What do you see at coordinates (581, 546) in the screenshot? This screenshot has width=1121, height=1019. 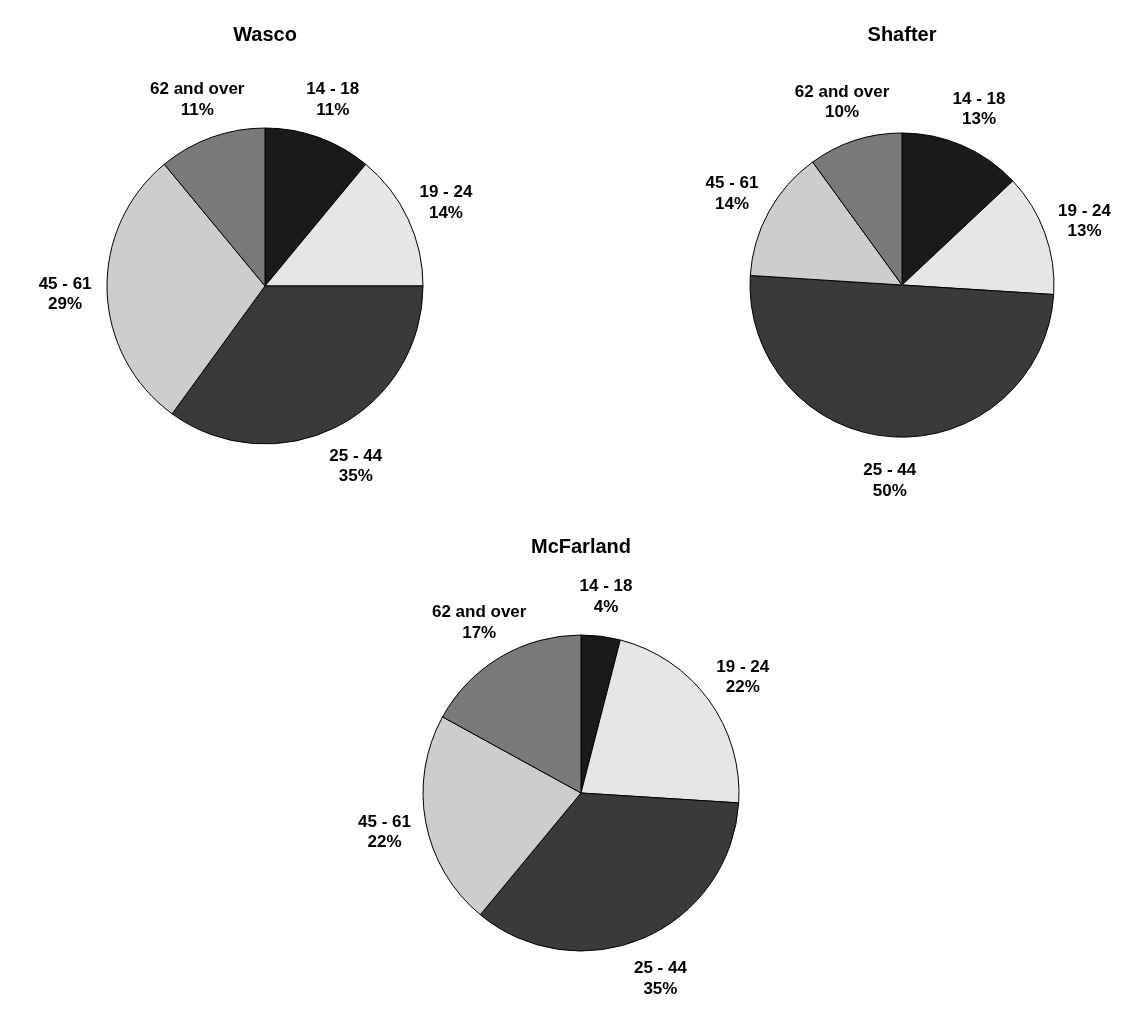 I see `chart-title: McFarland` at bounding box center [581, 546].